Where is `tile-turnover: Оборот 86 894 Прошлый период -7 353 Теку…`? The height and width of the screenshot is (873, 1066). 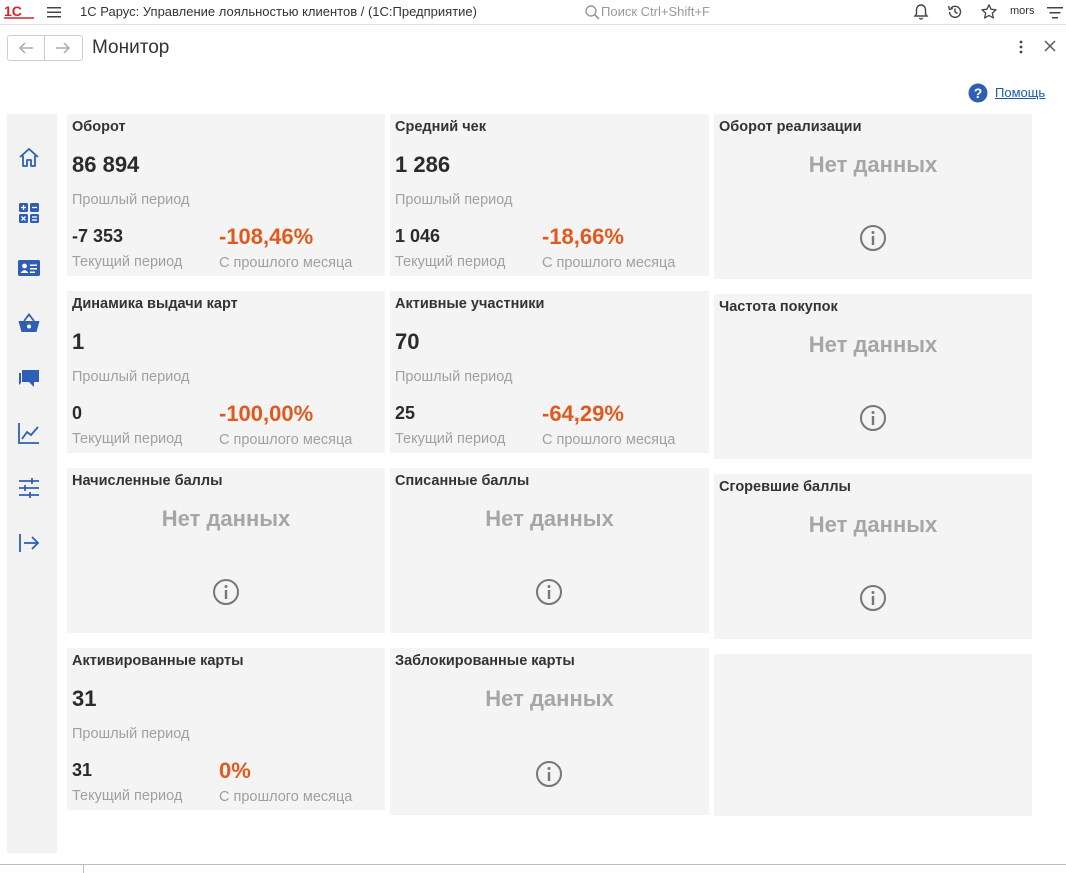 tile-turnover: Оборот 86 894 Прошлый период -7 353 Теку… is located at coordinates (226, 195).